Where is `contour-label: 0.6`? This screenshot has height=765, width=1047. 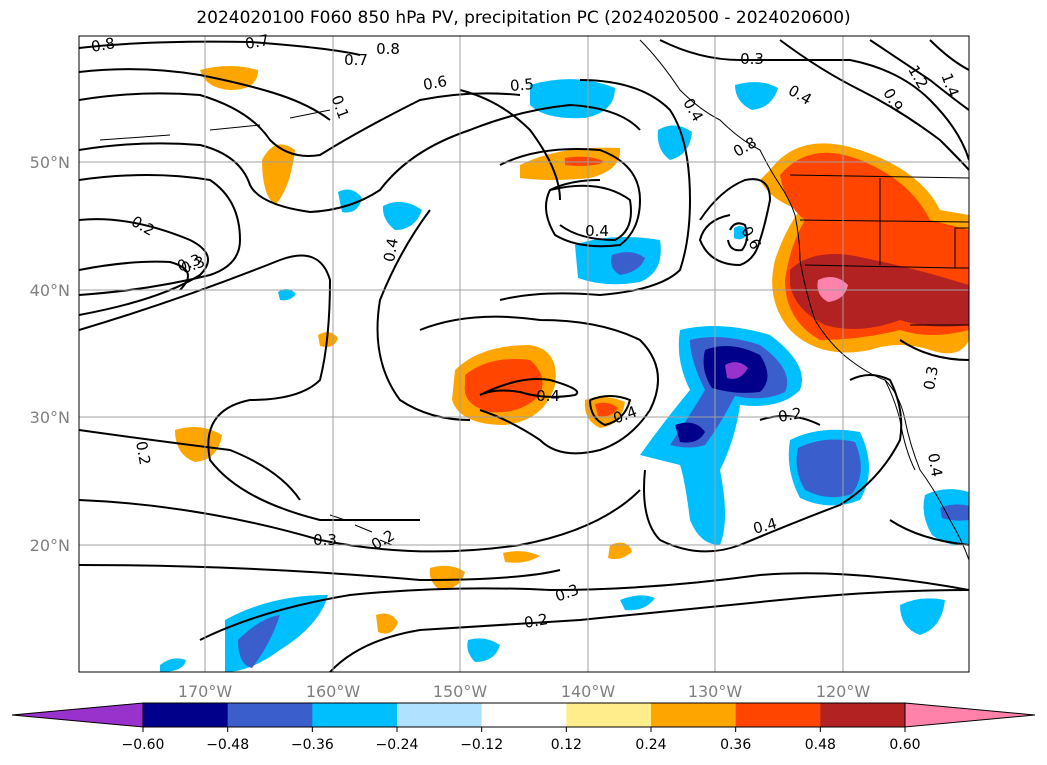 contour-label: 0.6 is located at coordinates (435, 83).